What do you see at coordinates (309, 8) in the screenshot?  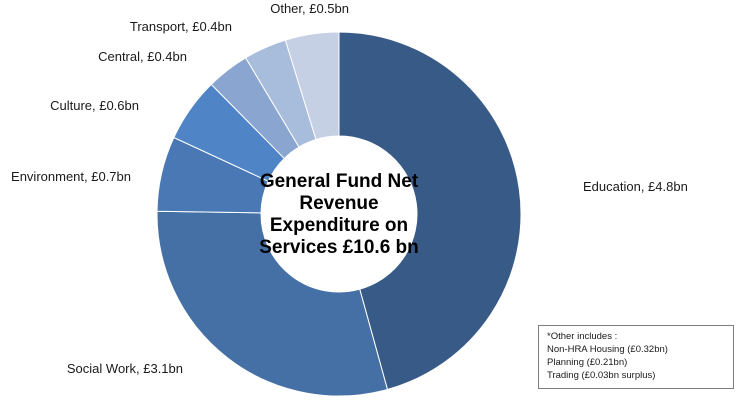 I see `label-other: Other, £0.5bn` at bounding box center [309, 8].